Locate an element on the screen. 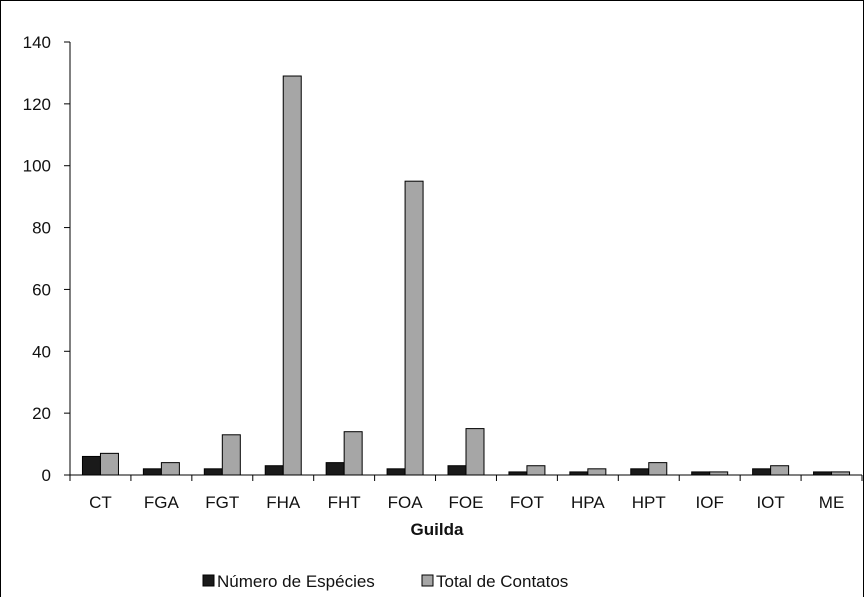 Image resolution: width=864 pixels, height=597 pixels. x-tick-label: IOT is located at coordinates (770, 502).